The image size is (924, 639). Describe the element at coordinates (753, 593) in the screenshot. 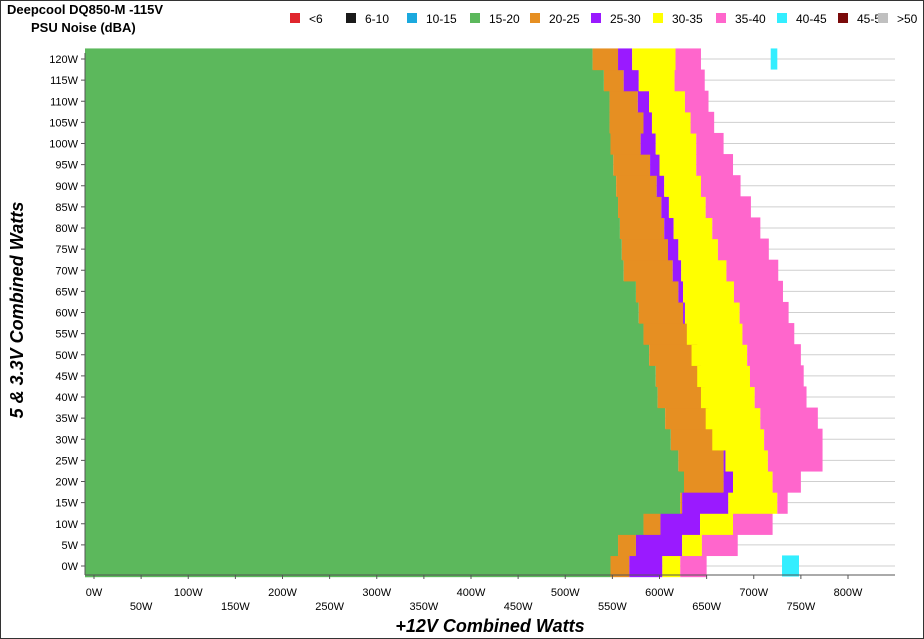

I see `x-tick-label: 700W` at that location.